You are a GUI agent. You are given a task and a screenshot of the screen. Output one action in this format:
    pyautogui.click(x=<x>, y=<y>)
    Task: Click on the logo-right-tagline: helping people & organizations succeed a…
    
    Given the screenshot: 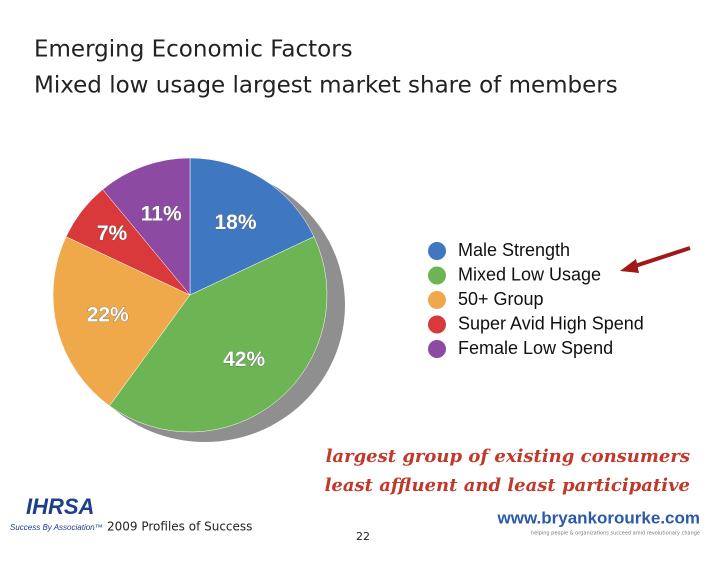 What is the action you would take?
    pyautogui.click(x=615, y=534)
    